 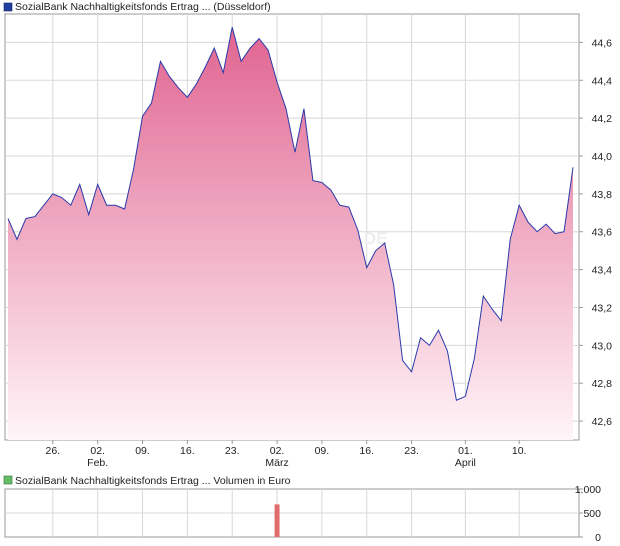 I want to click on volume-bar, so click(x=277, y=520).